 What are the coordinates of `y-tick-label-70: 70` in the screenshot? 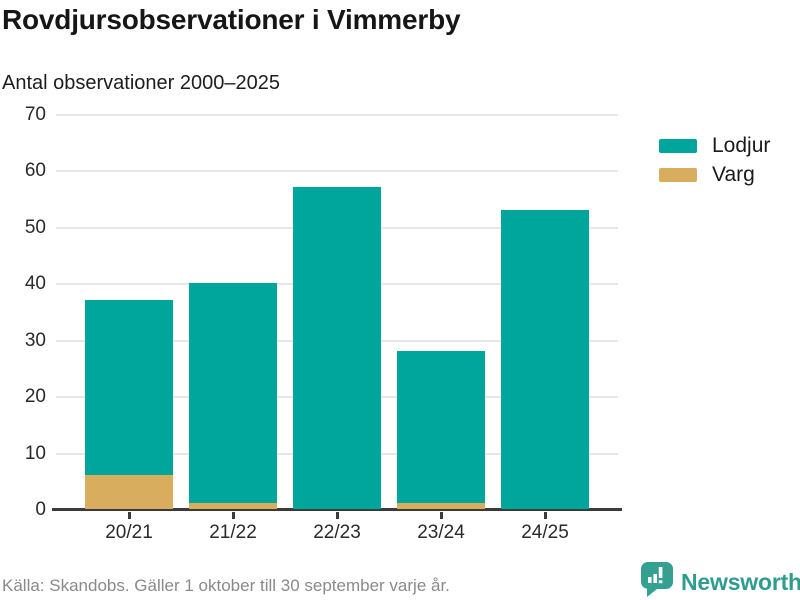 It's located at (35, 114).